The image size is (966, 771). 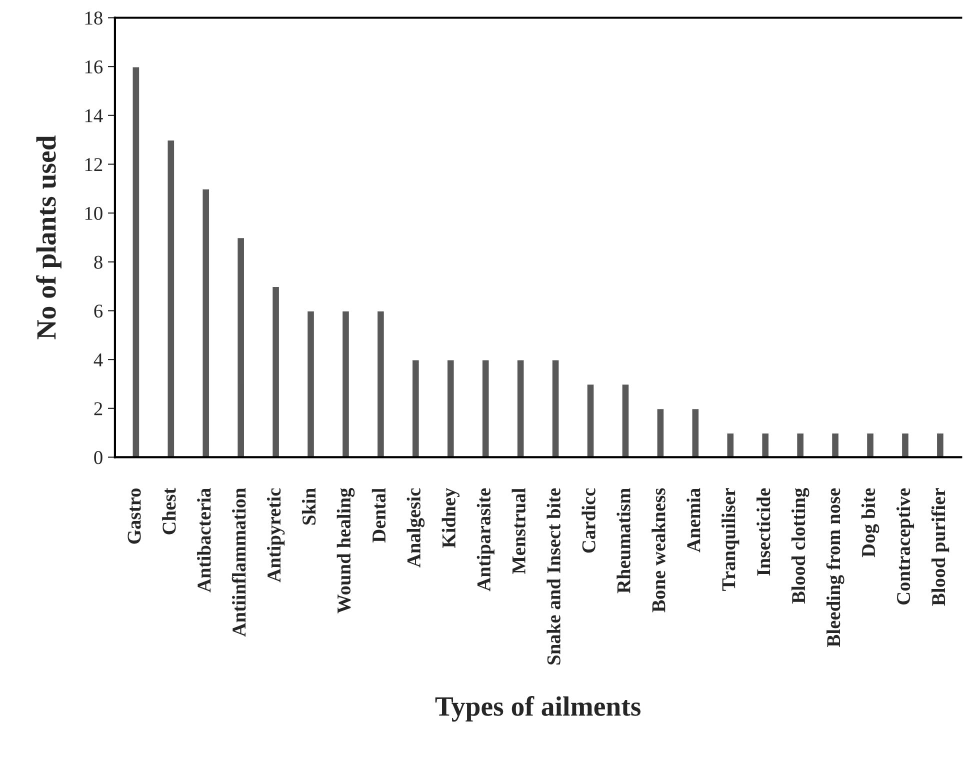 I want to click on y-tick-label: 18, so click(x=93, y=18).